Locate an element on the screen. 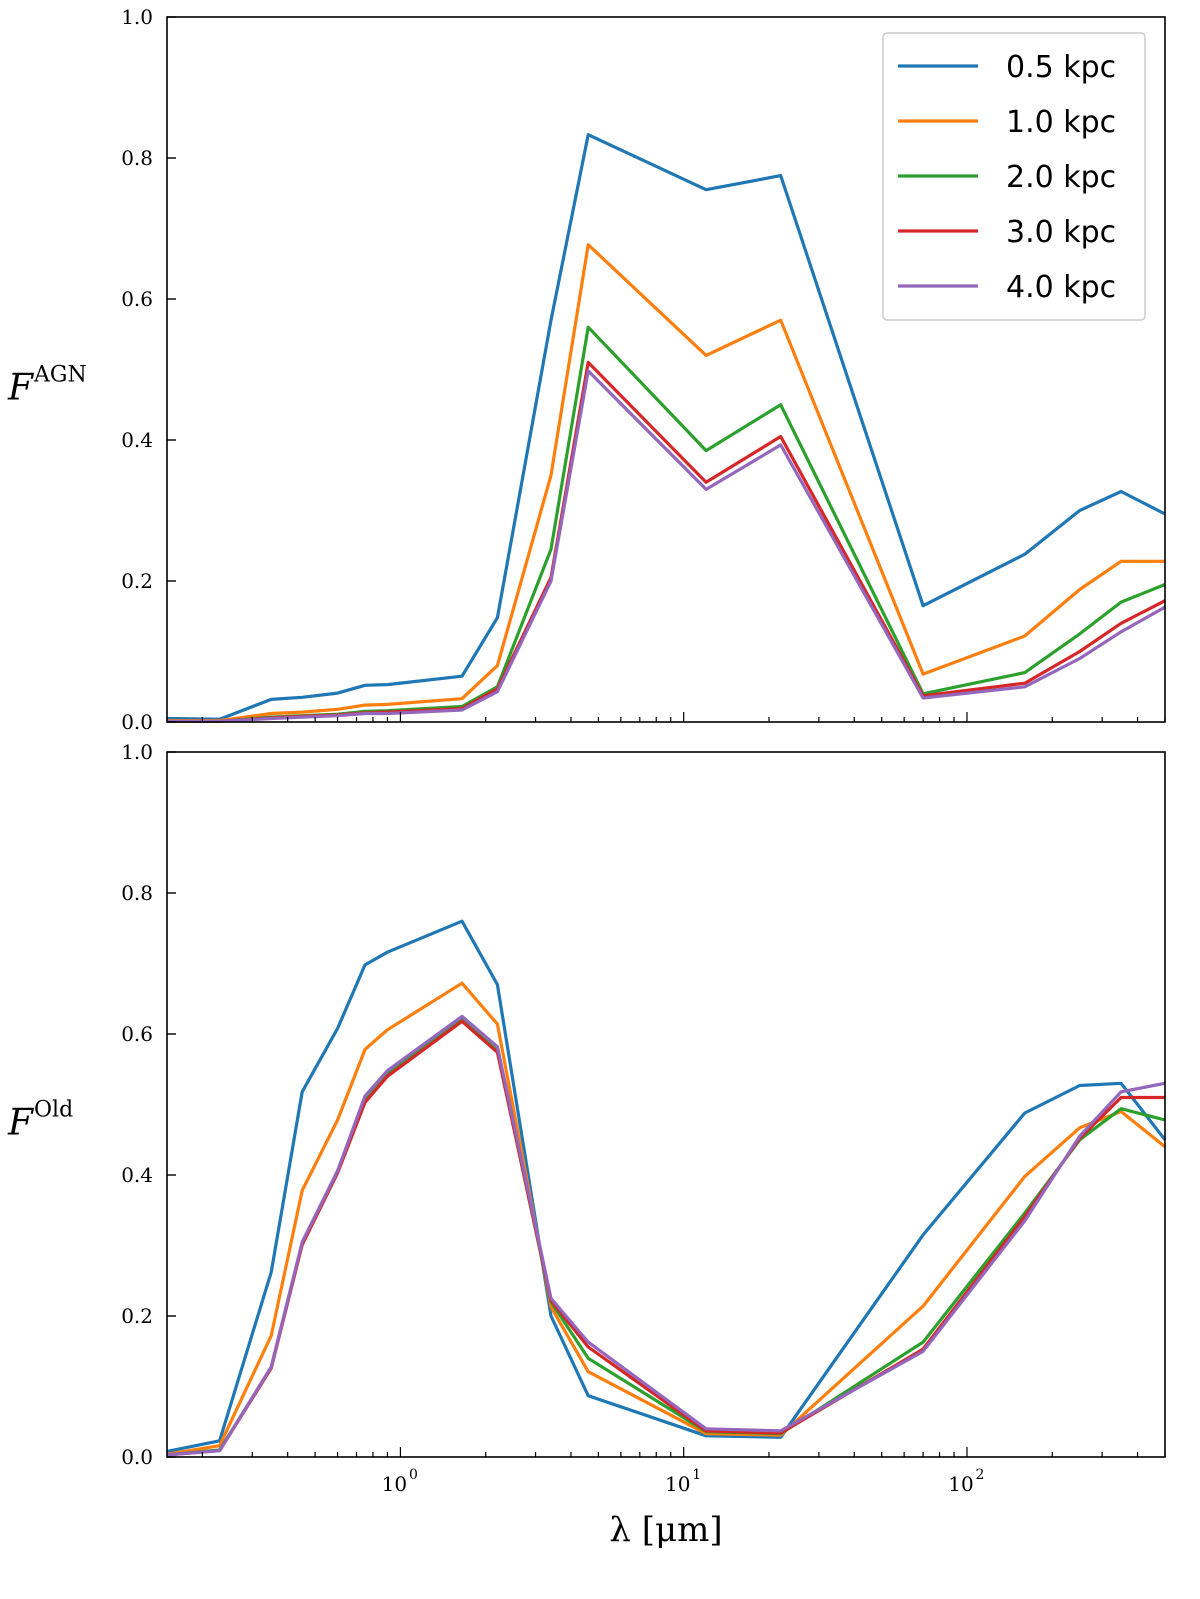  top-ytick-label-2: 0.4 is located at coordinates (137, 440).